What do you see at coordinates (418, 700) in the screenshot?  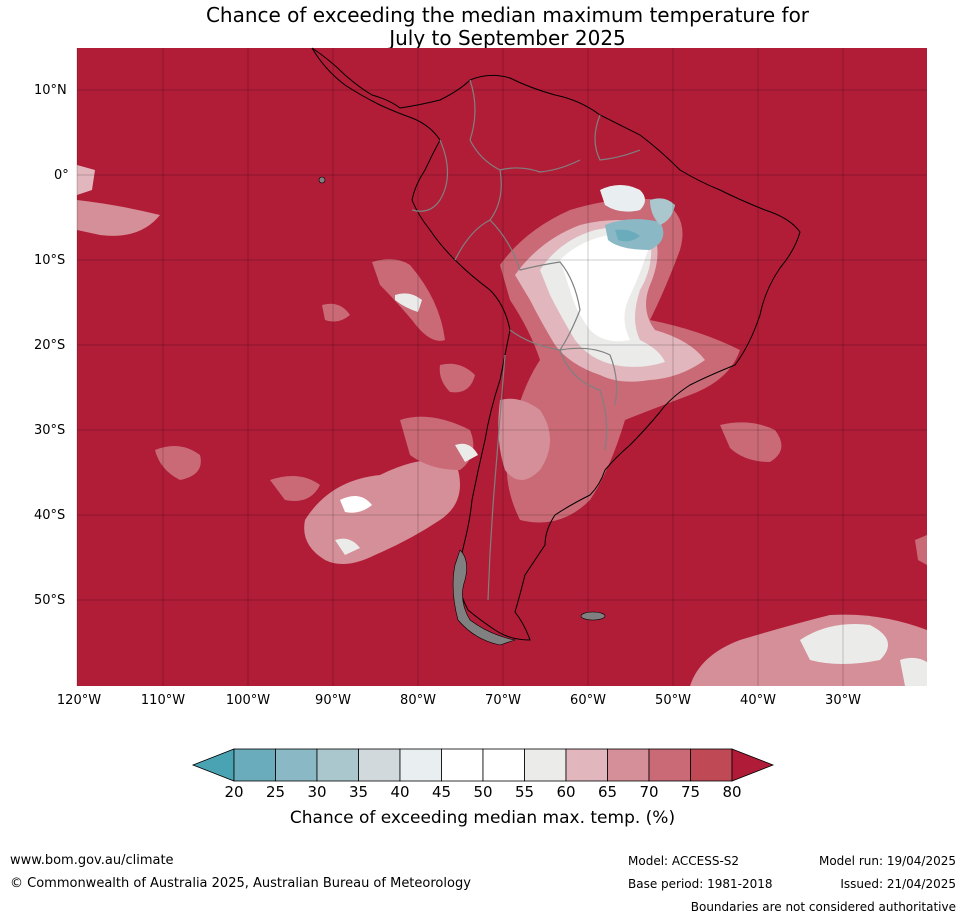 I see `lon-label-80w: 80°W` at bounding box center [418, 700].